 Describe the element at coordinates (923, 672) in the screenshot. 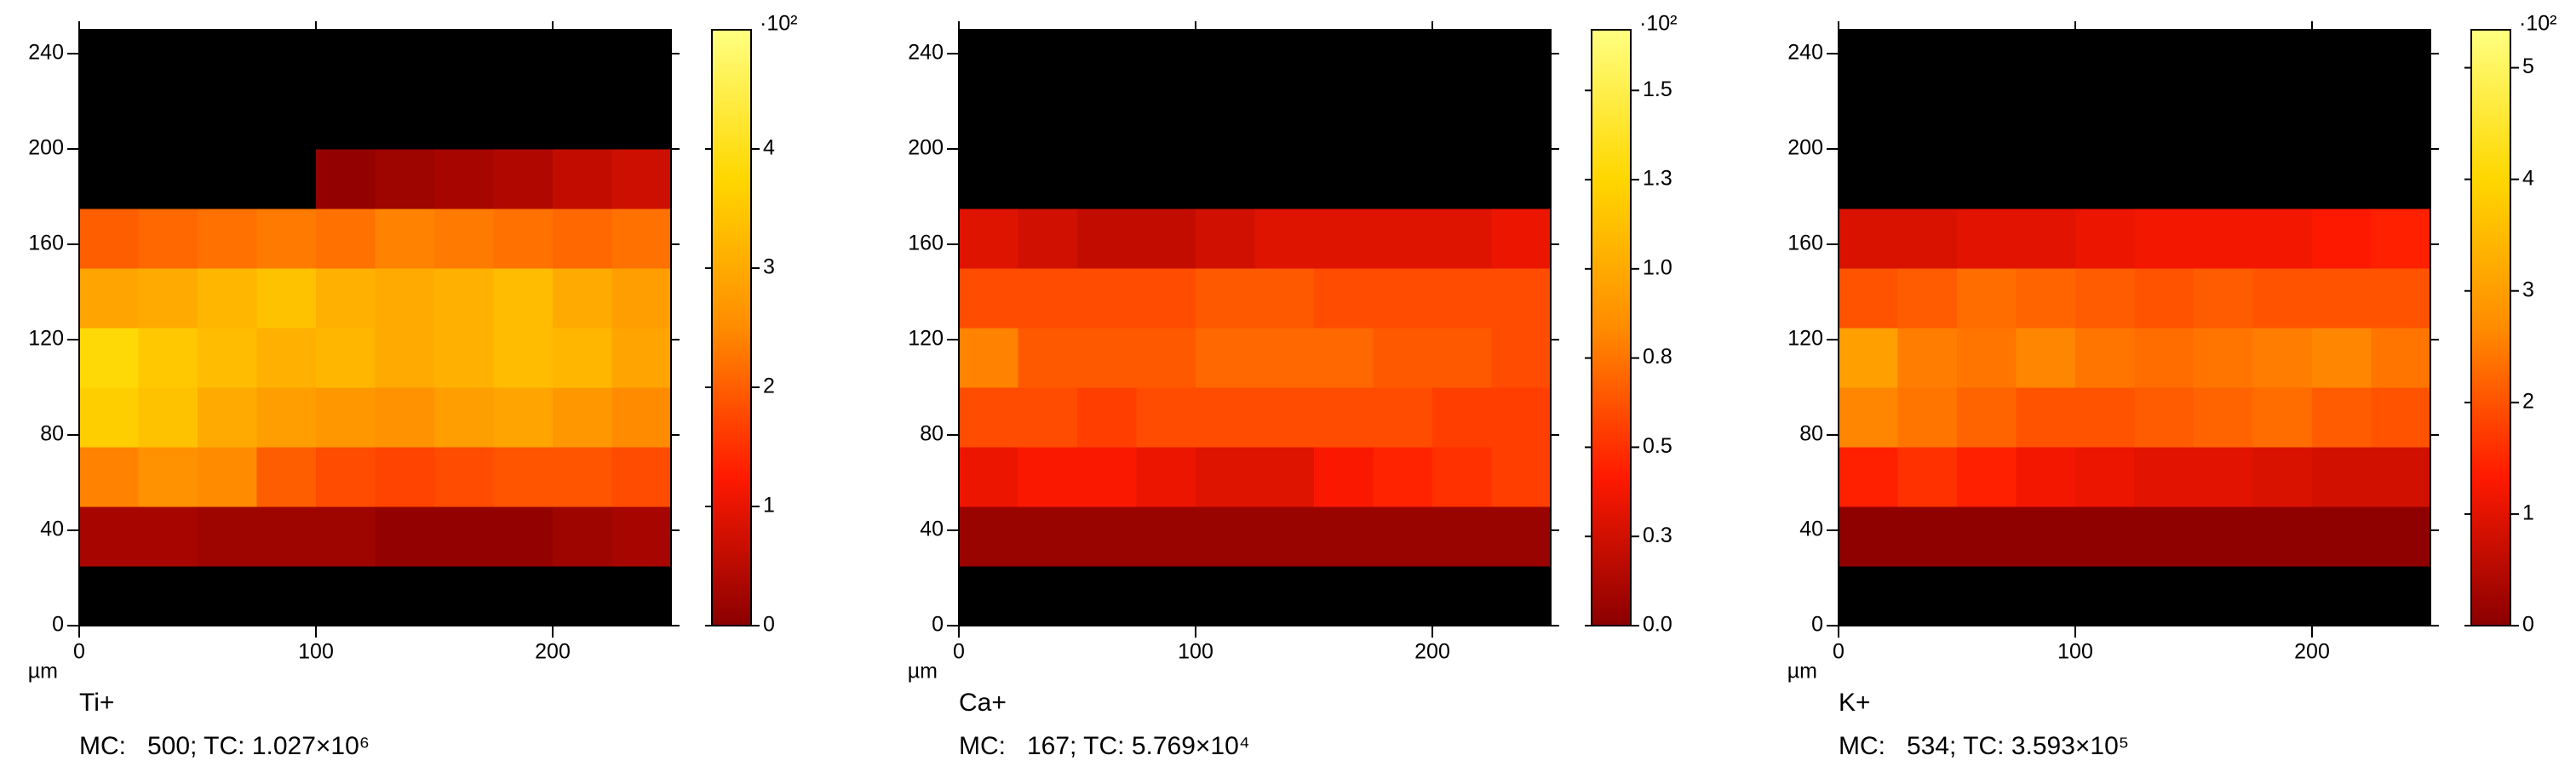

I see `axis-unit: µm` at that location.